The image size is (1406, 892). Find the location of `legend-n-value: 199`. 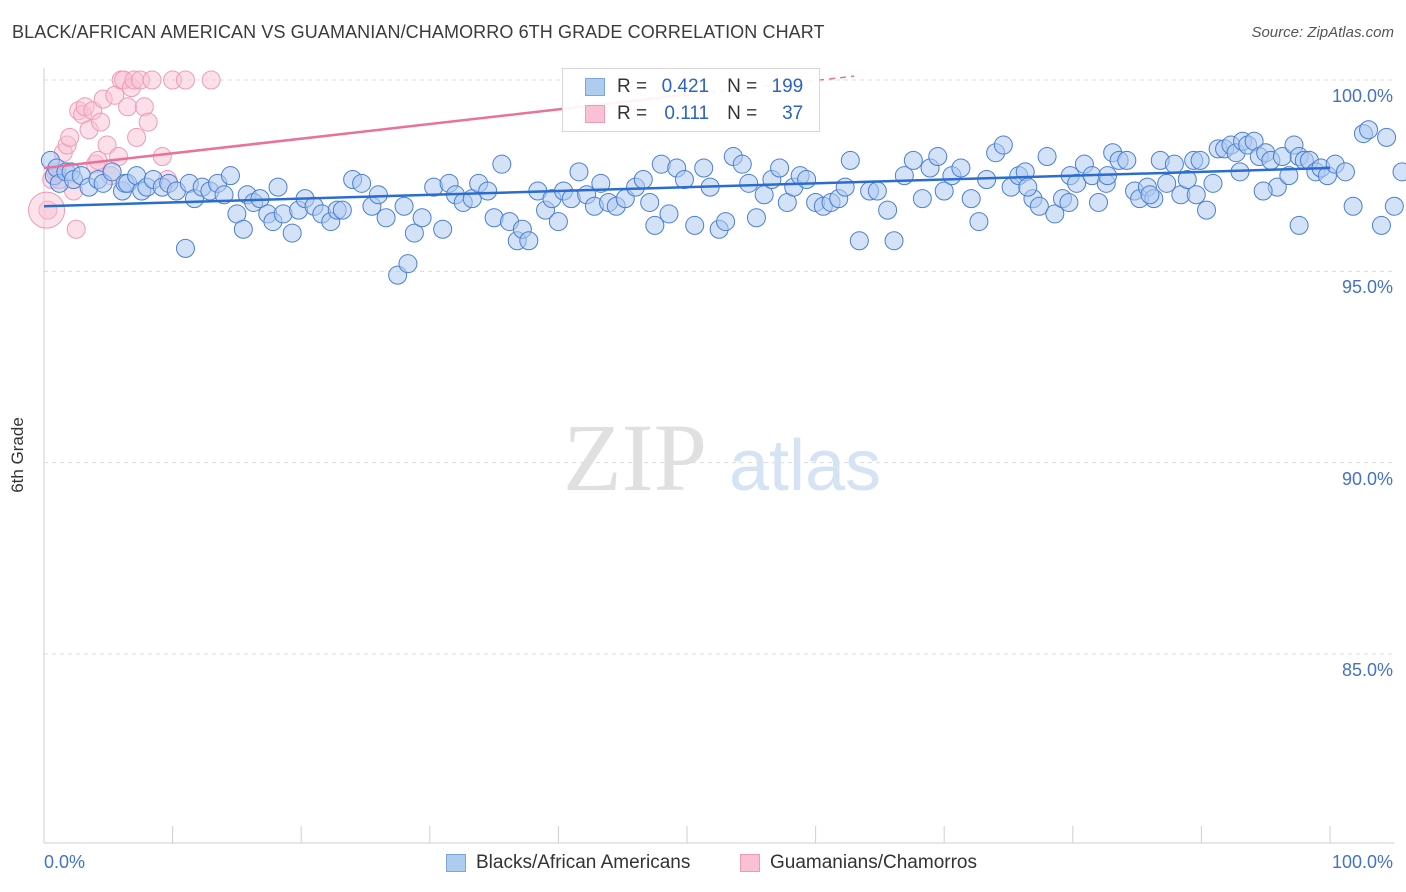

legend-n-value: 199 is located at coordinates (787, 86).